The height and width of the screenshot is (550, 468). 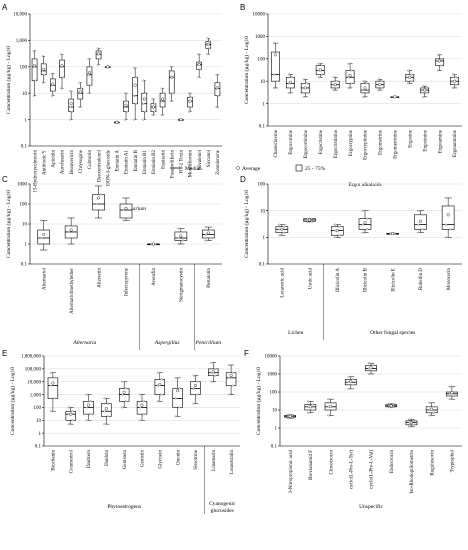 What do you see at coordinates (432, 463) in the screenshot?
I see `category-label: Rugulusovin` at bounding box center [432, 463].